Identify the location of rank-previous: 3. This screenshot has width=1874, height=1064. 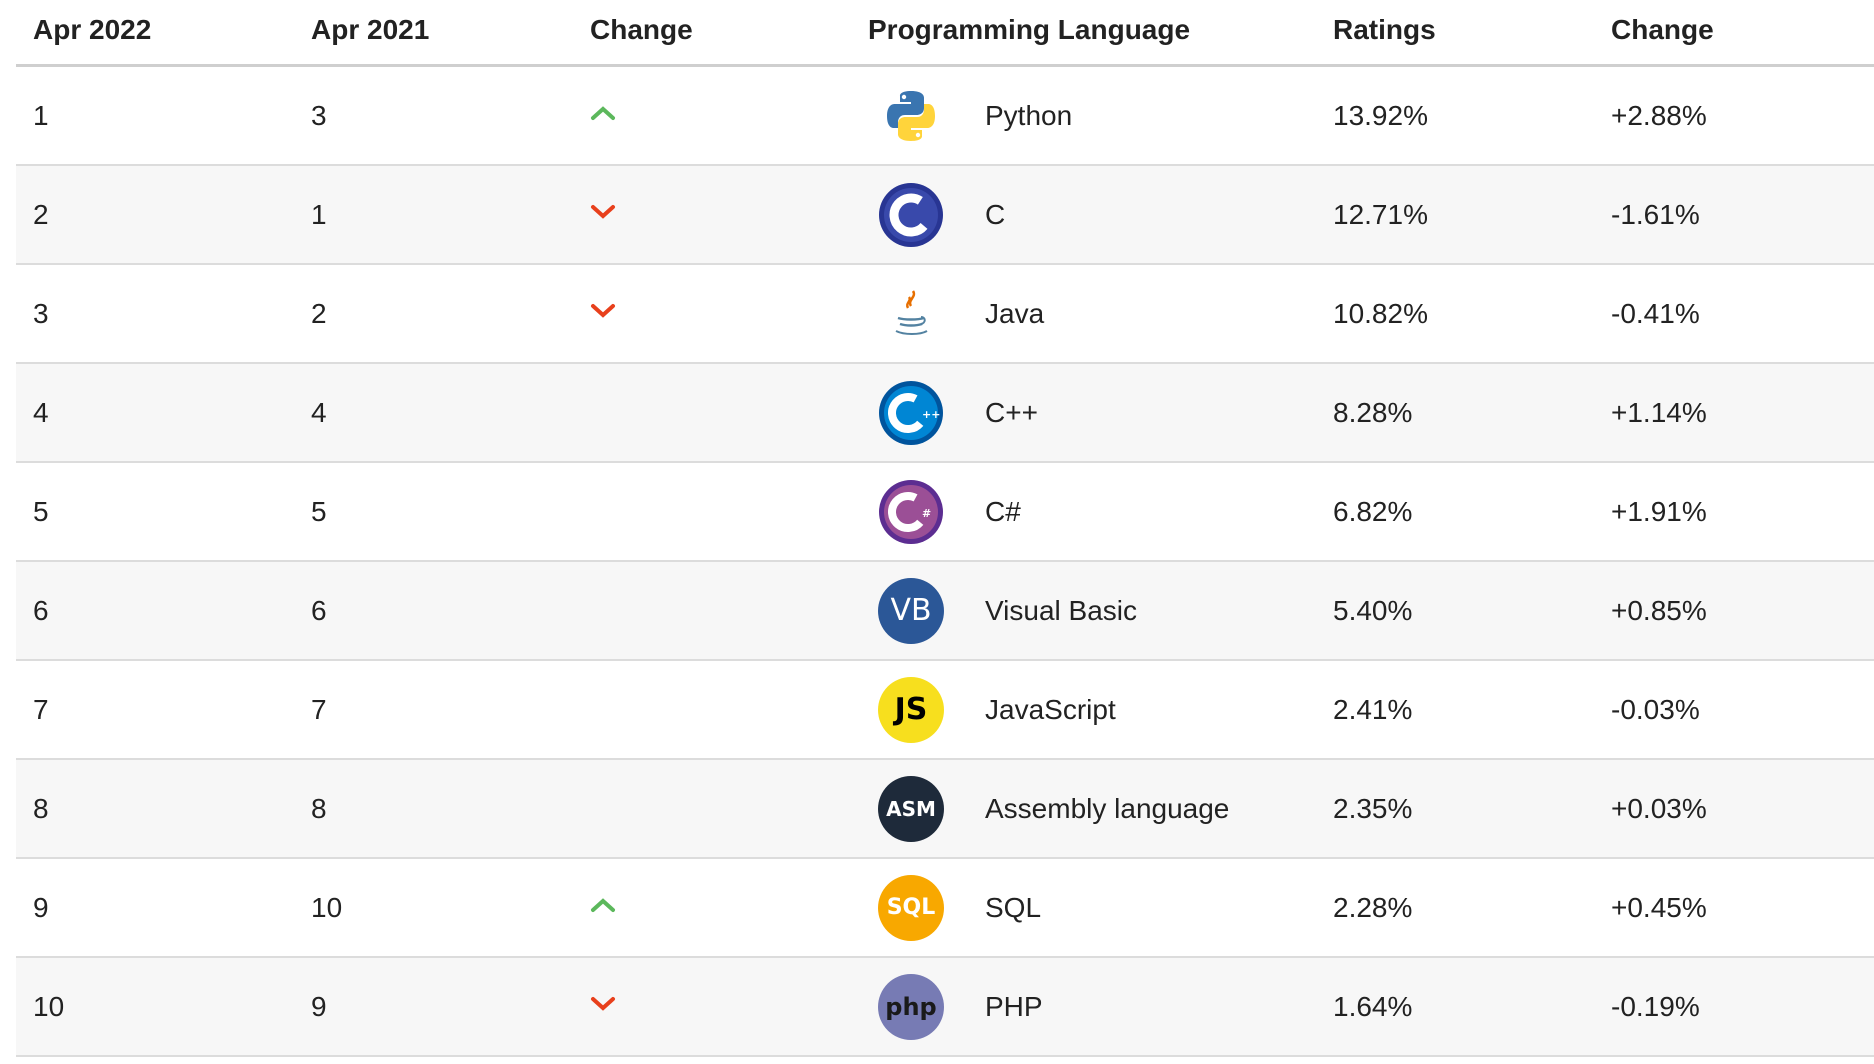
(319, 115).